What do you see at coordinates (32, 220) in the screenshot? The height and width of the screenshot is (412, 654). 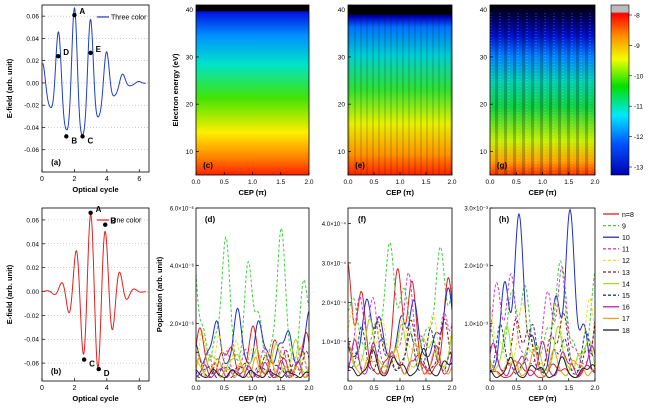 I see `y-tick-label-b: 0.06` at bounding box center [32, 220].